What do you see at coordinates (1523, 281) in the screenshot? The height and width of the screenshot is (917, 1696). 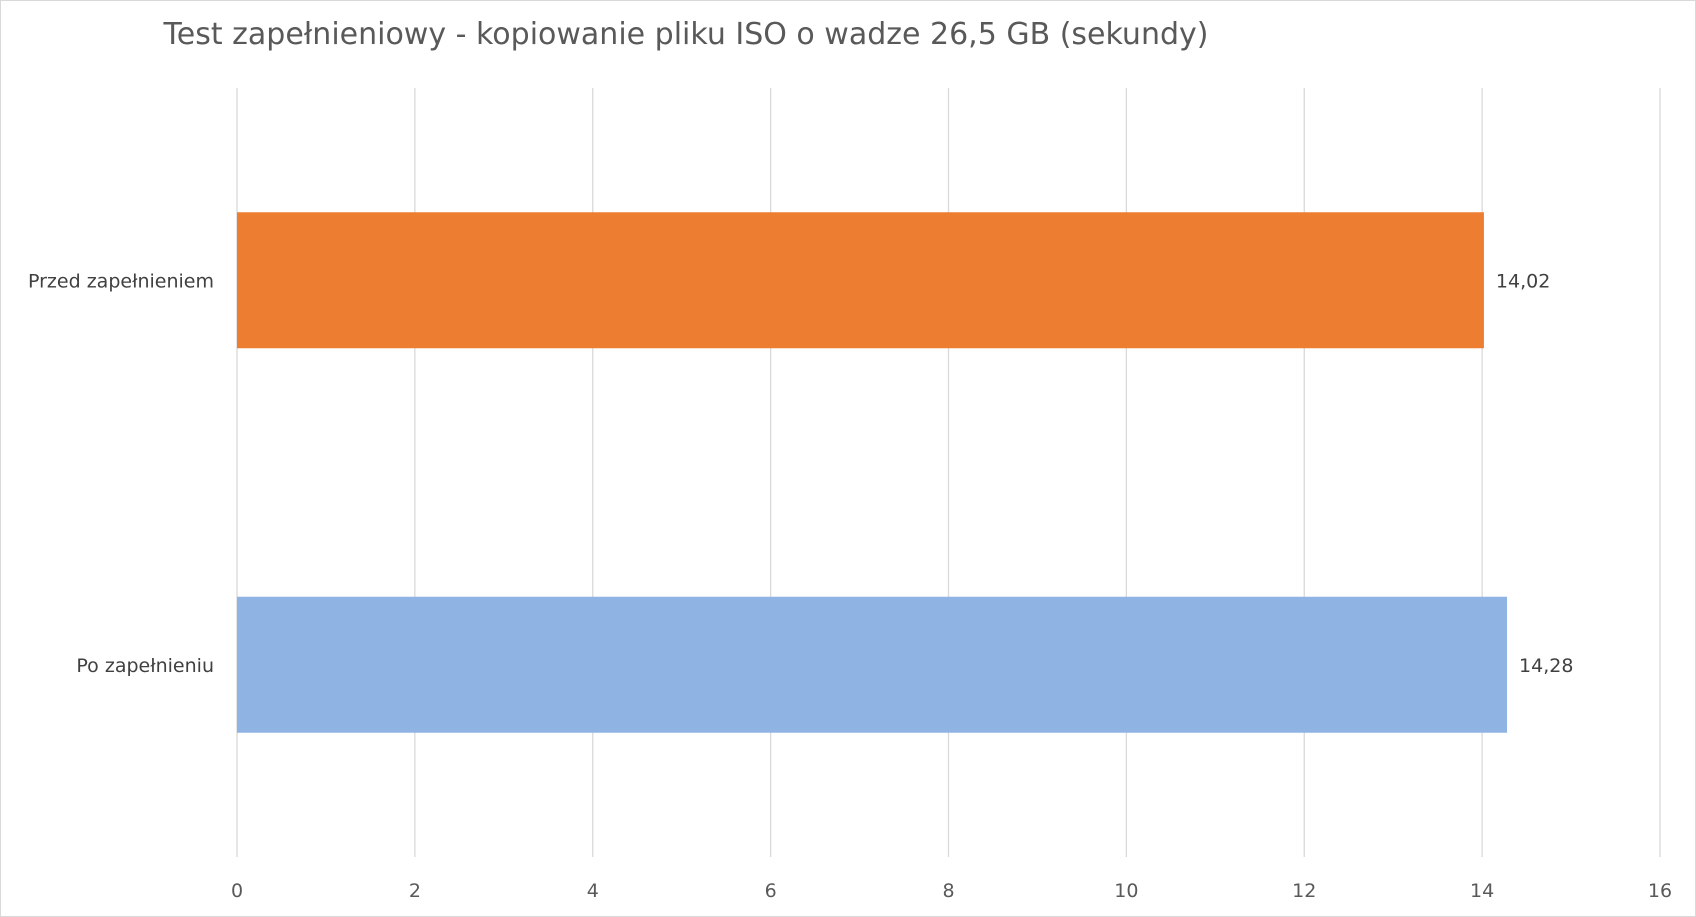 I see `data-label: 14,02` at bounding box center [1523, 281].